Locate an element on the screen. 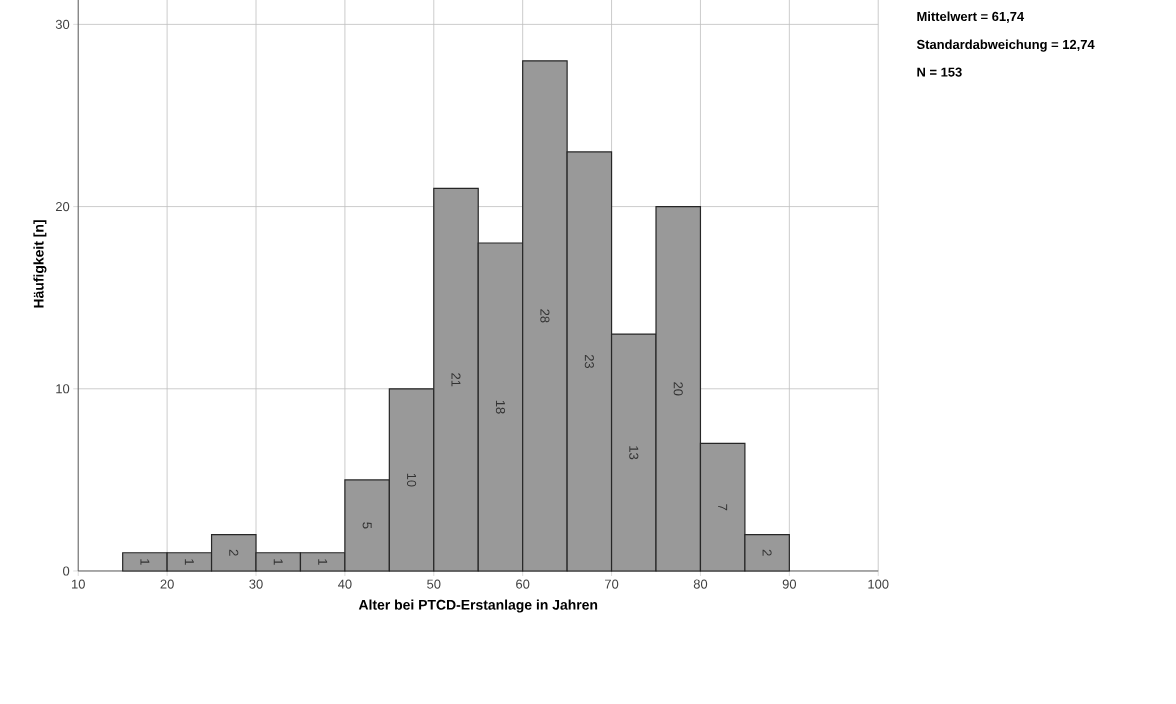 Image resolution: width=1176 pixels, height=704 pixels. x-tick-label: 90 is located at coordinates (789, 584).